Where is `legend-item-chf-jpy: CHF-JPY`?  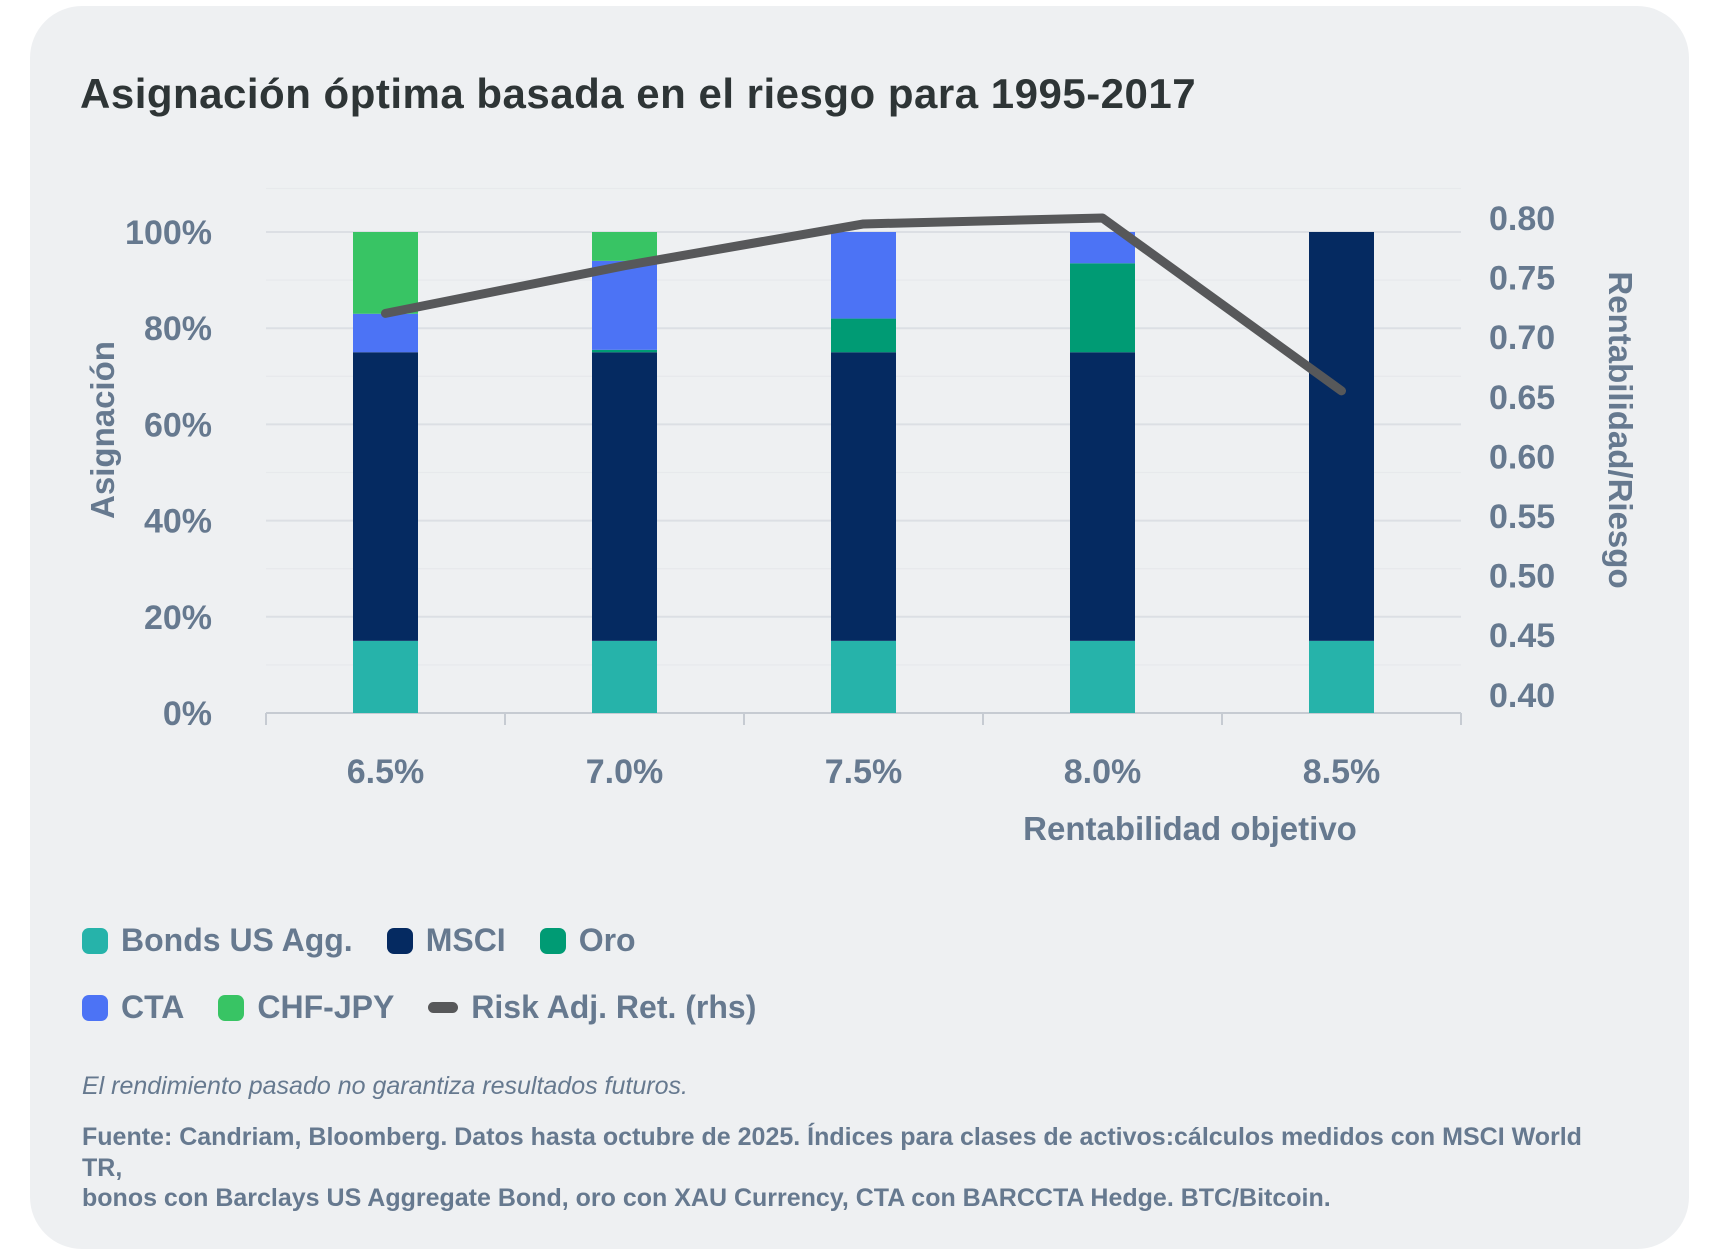
legend-item-chf-jpy: CHF-JPY is located at coordinates (306, 1007).